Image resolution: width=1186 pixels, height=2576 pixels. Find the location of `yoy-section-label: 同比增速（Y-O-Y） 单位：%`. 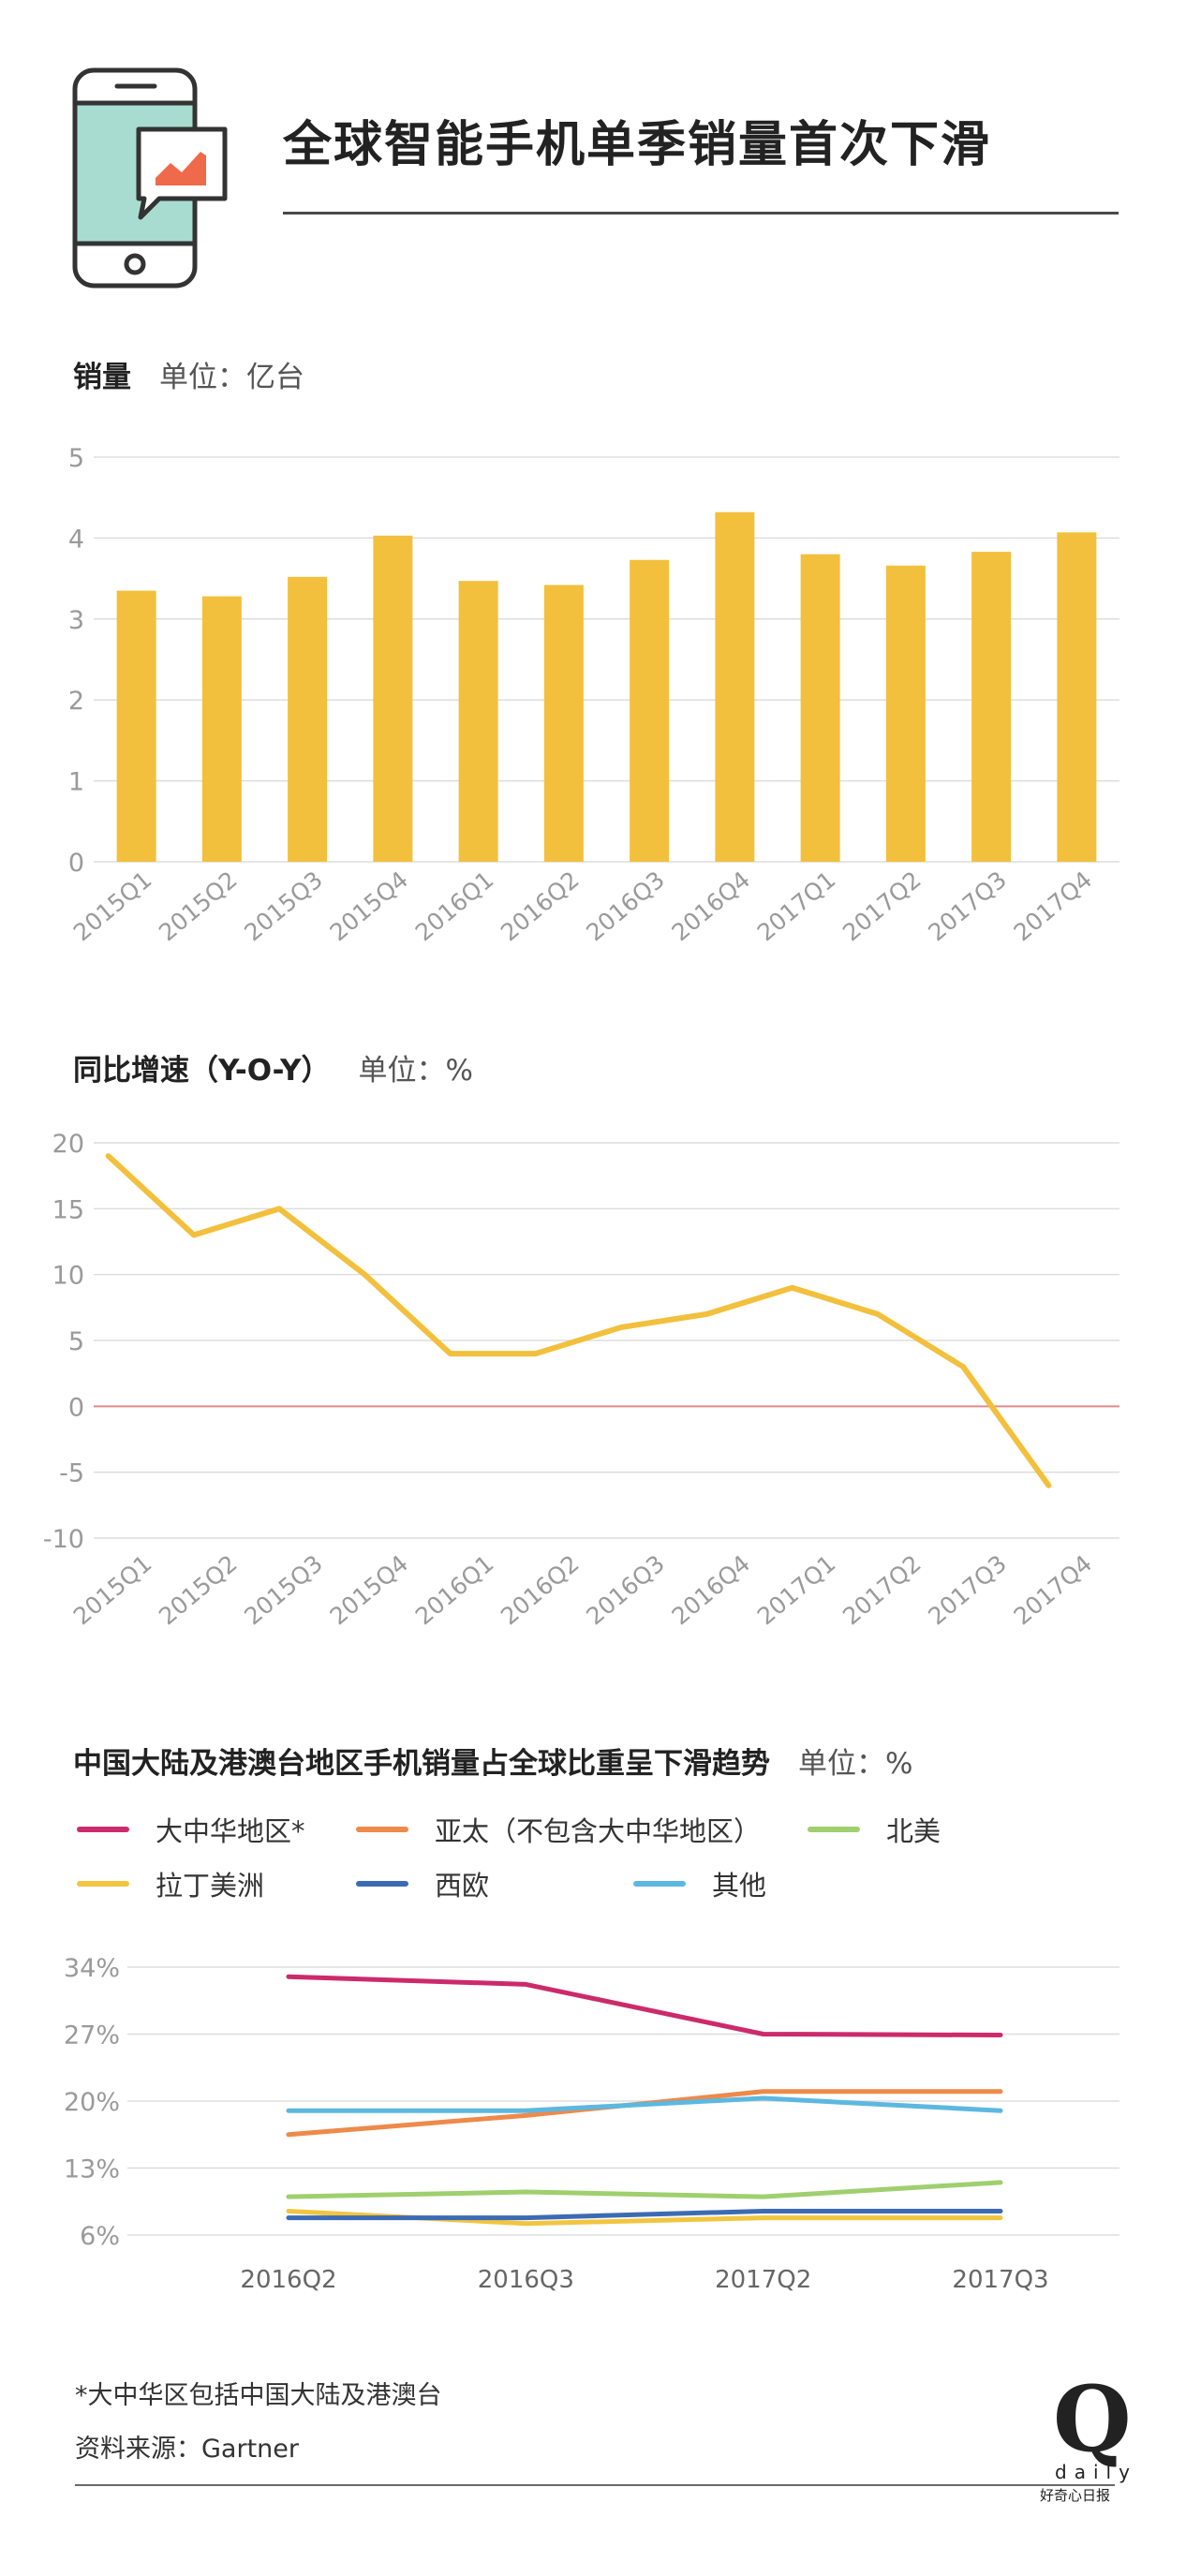

yoy-section-label: 同比增速（Y-O-Y） 单位：% is located at coordinates (273, 1067).